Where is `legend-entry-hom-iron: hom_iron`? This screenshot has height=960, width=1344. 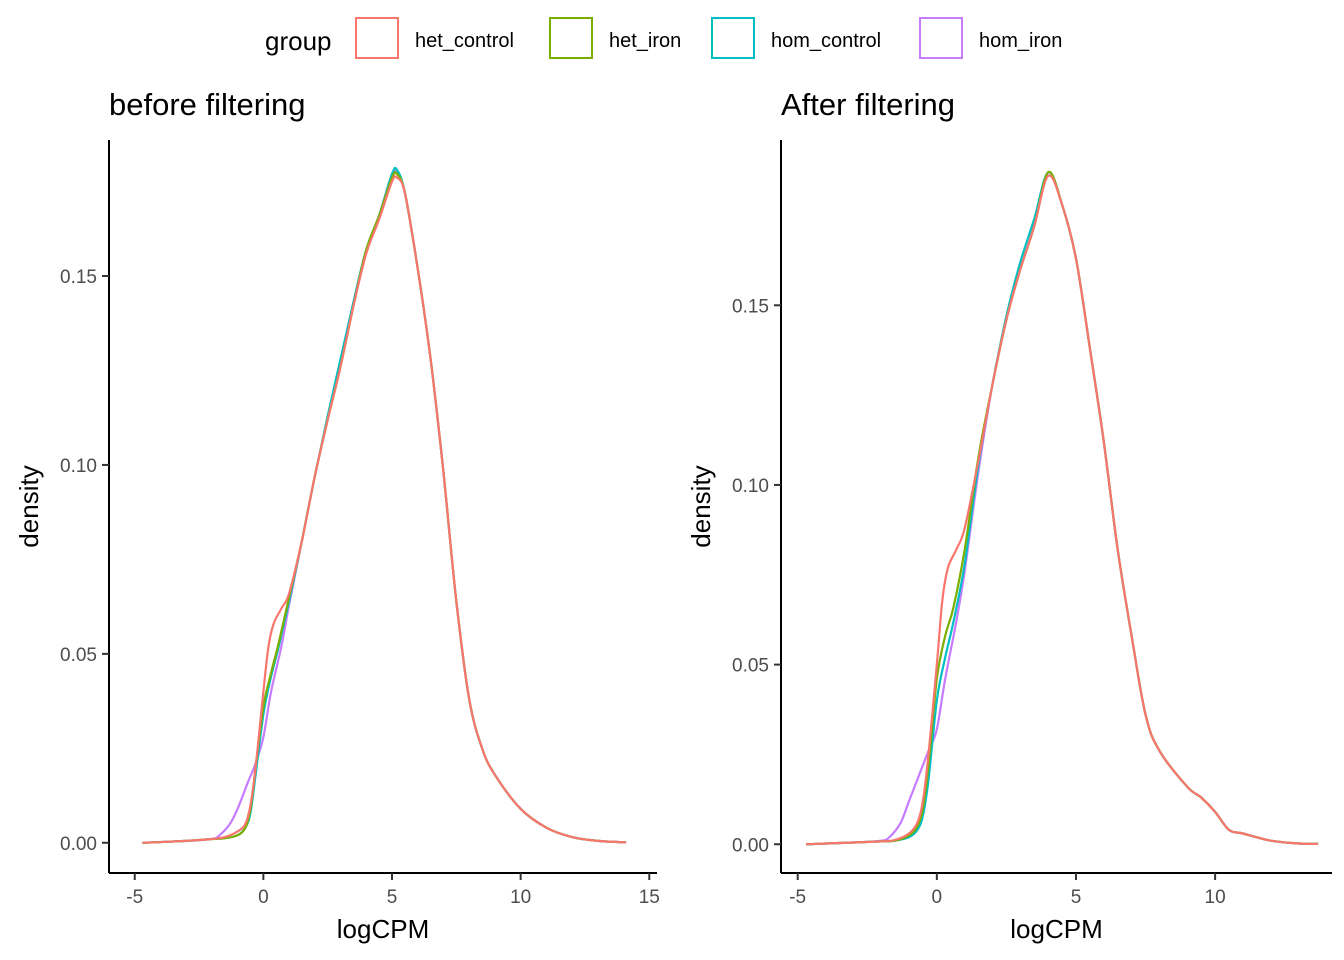
legend-entry-hom-iron: hom_iron is located at coordinates (990, 38).